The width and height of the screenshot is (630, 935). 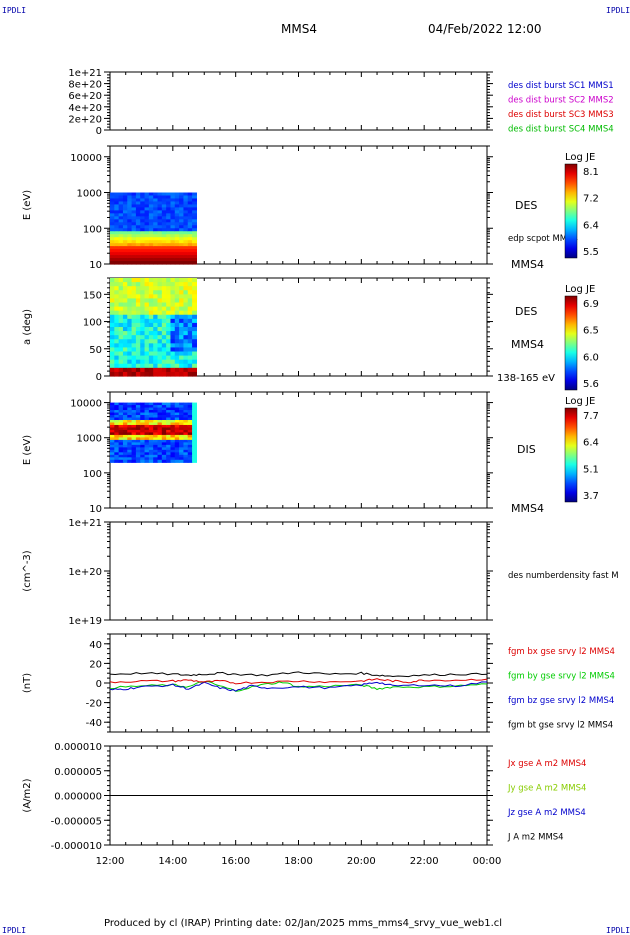 I want to click on p4-colorbar-tick: 7.7, so click(x=591, y=416).